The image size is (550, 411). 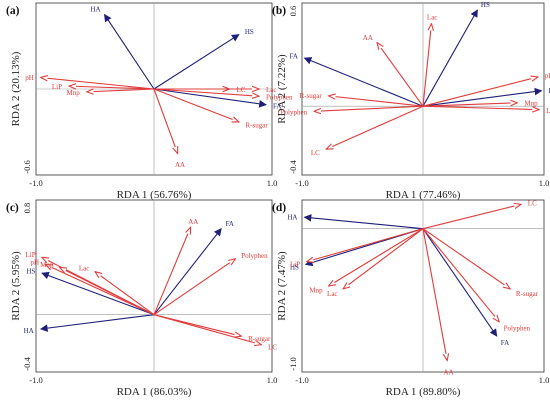 I want to click on y-tick-label: 0.8, so click(x=27, y=208).